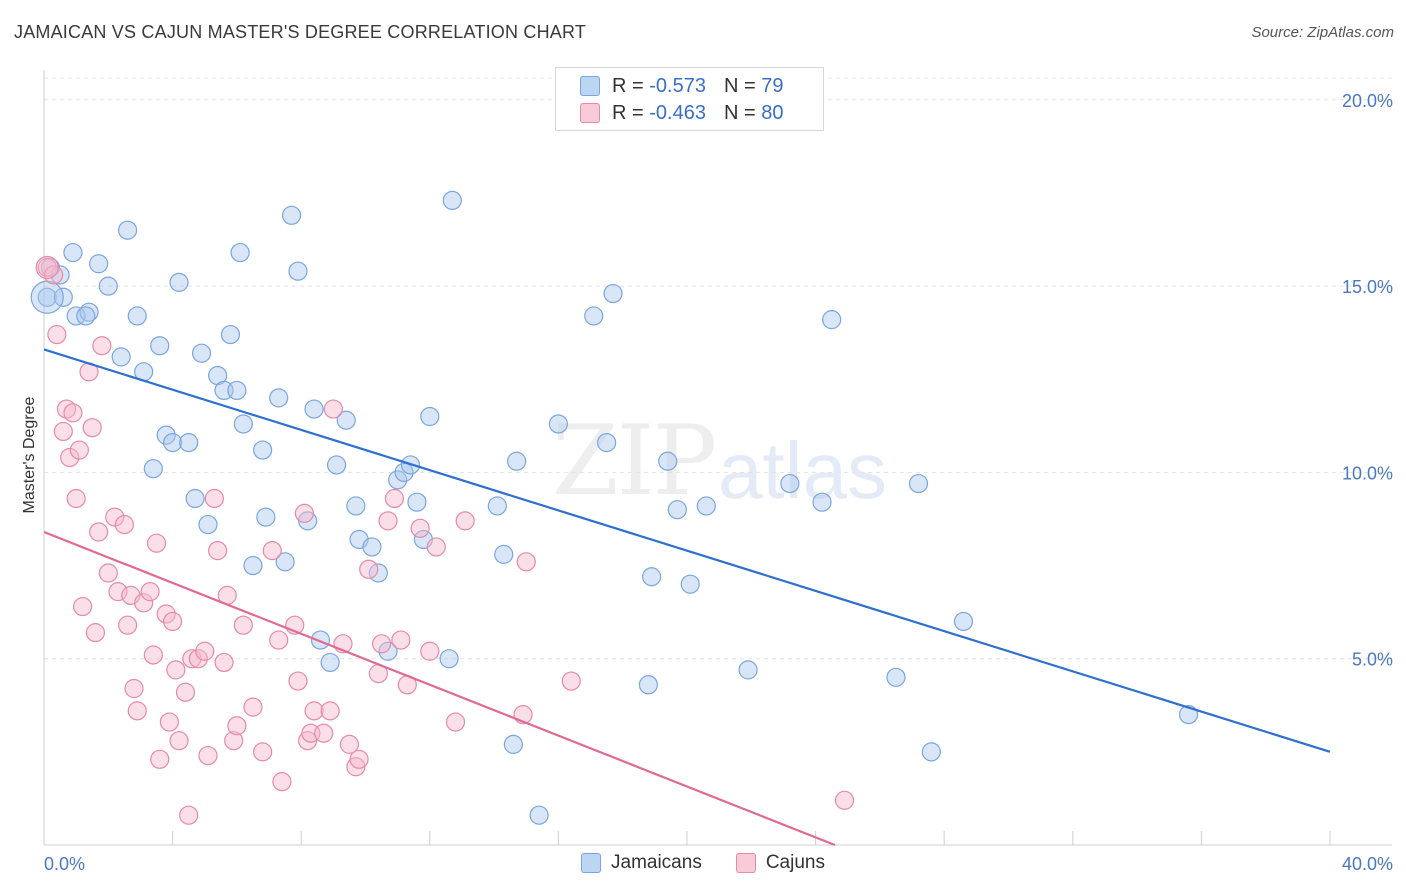 The height and width of the screenshot is (892, 1406). Describe the element at coordinates (29, 454) in the screenshot. I see `y-axis-label: Master's Degree` at that location.